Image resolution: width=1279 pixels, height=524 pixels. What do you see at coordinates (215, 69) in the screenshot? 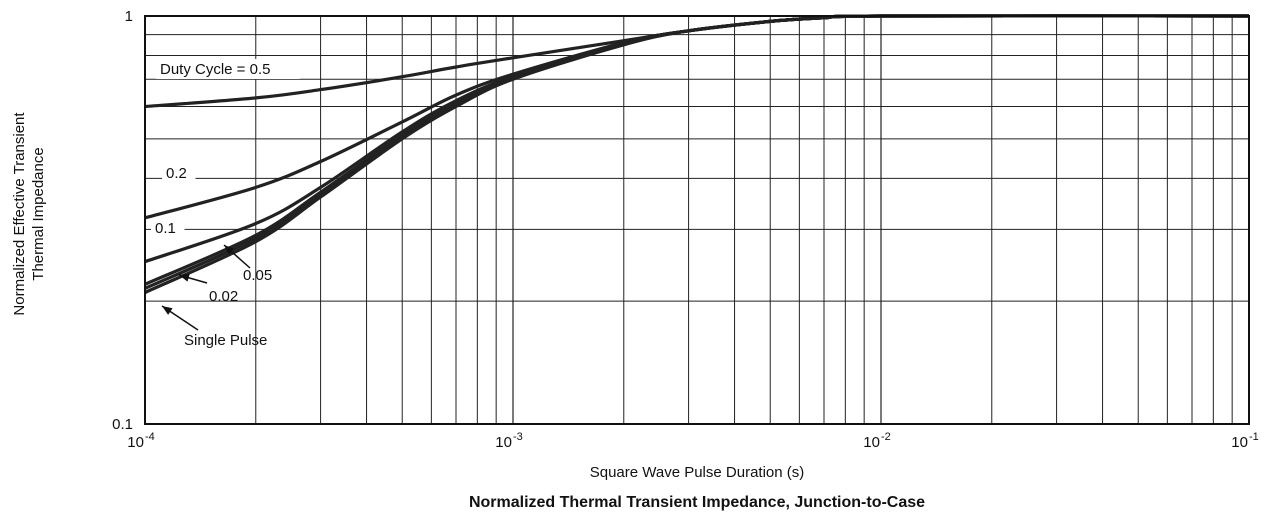
I see `annotation-label-0: Duty Cycle = 0.5` at bounding box center [215, 69].